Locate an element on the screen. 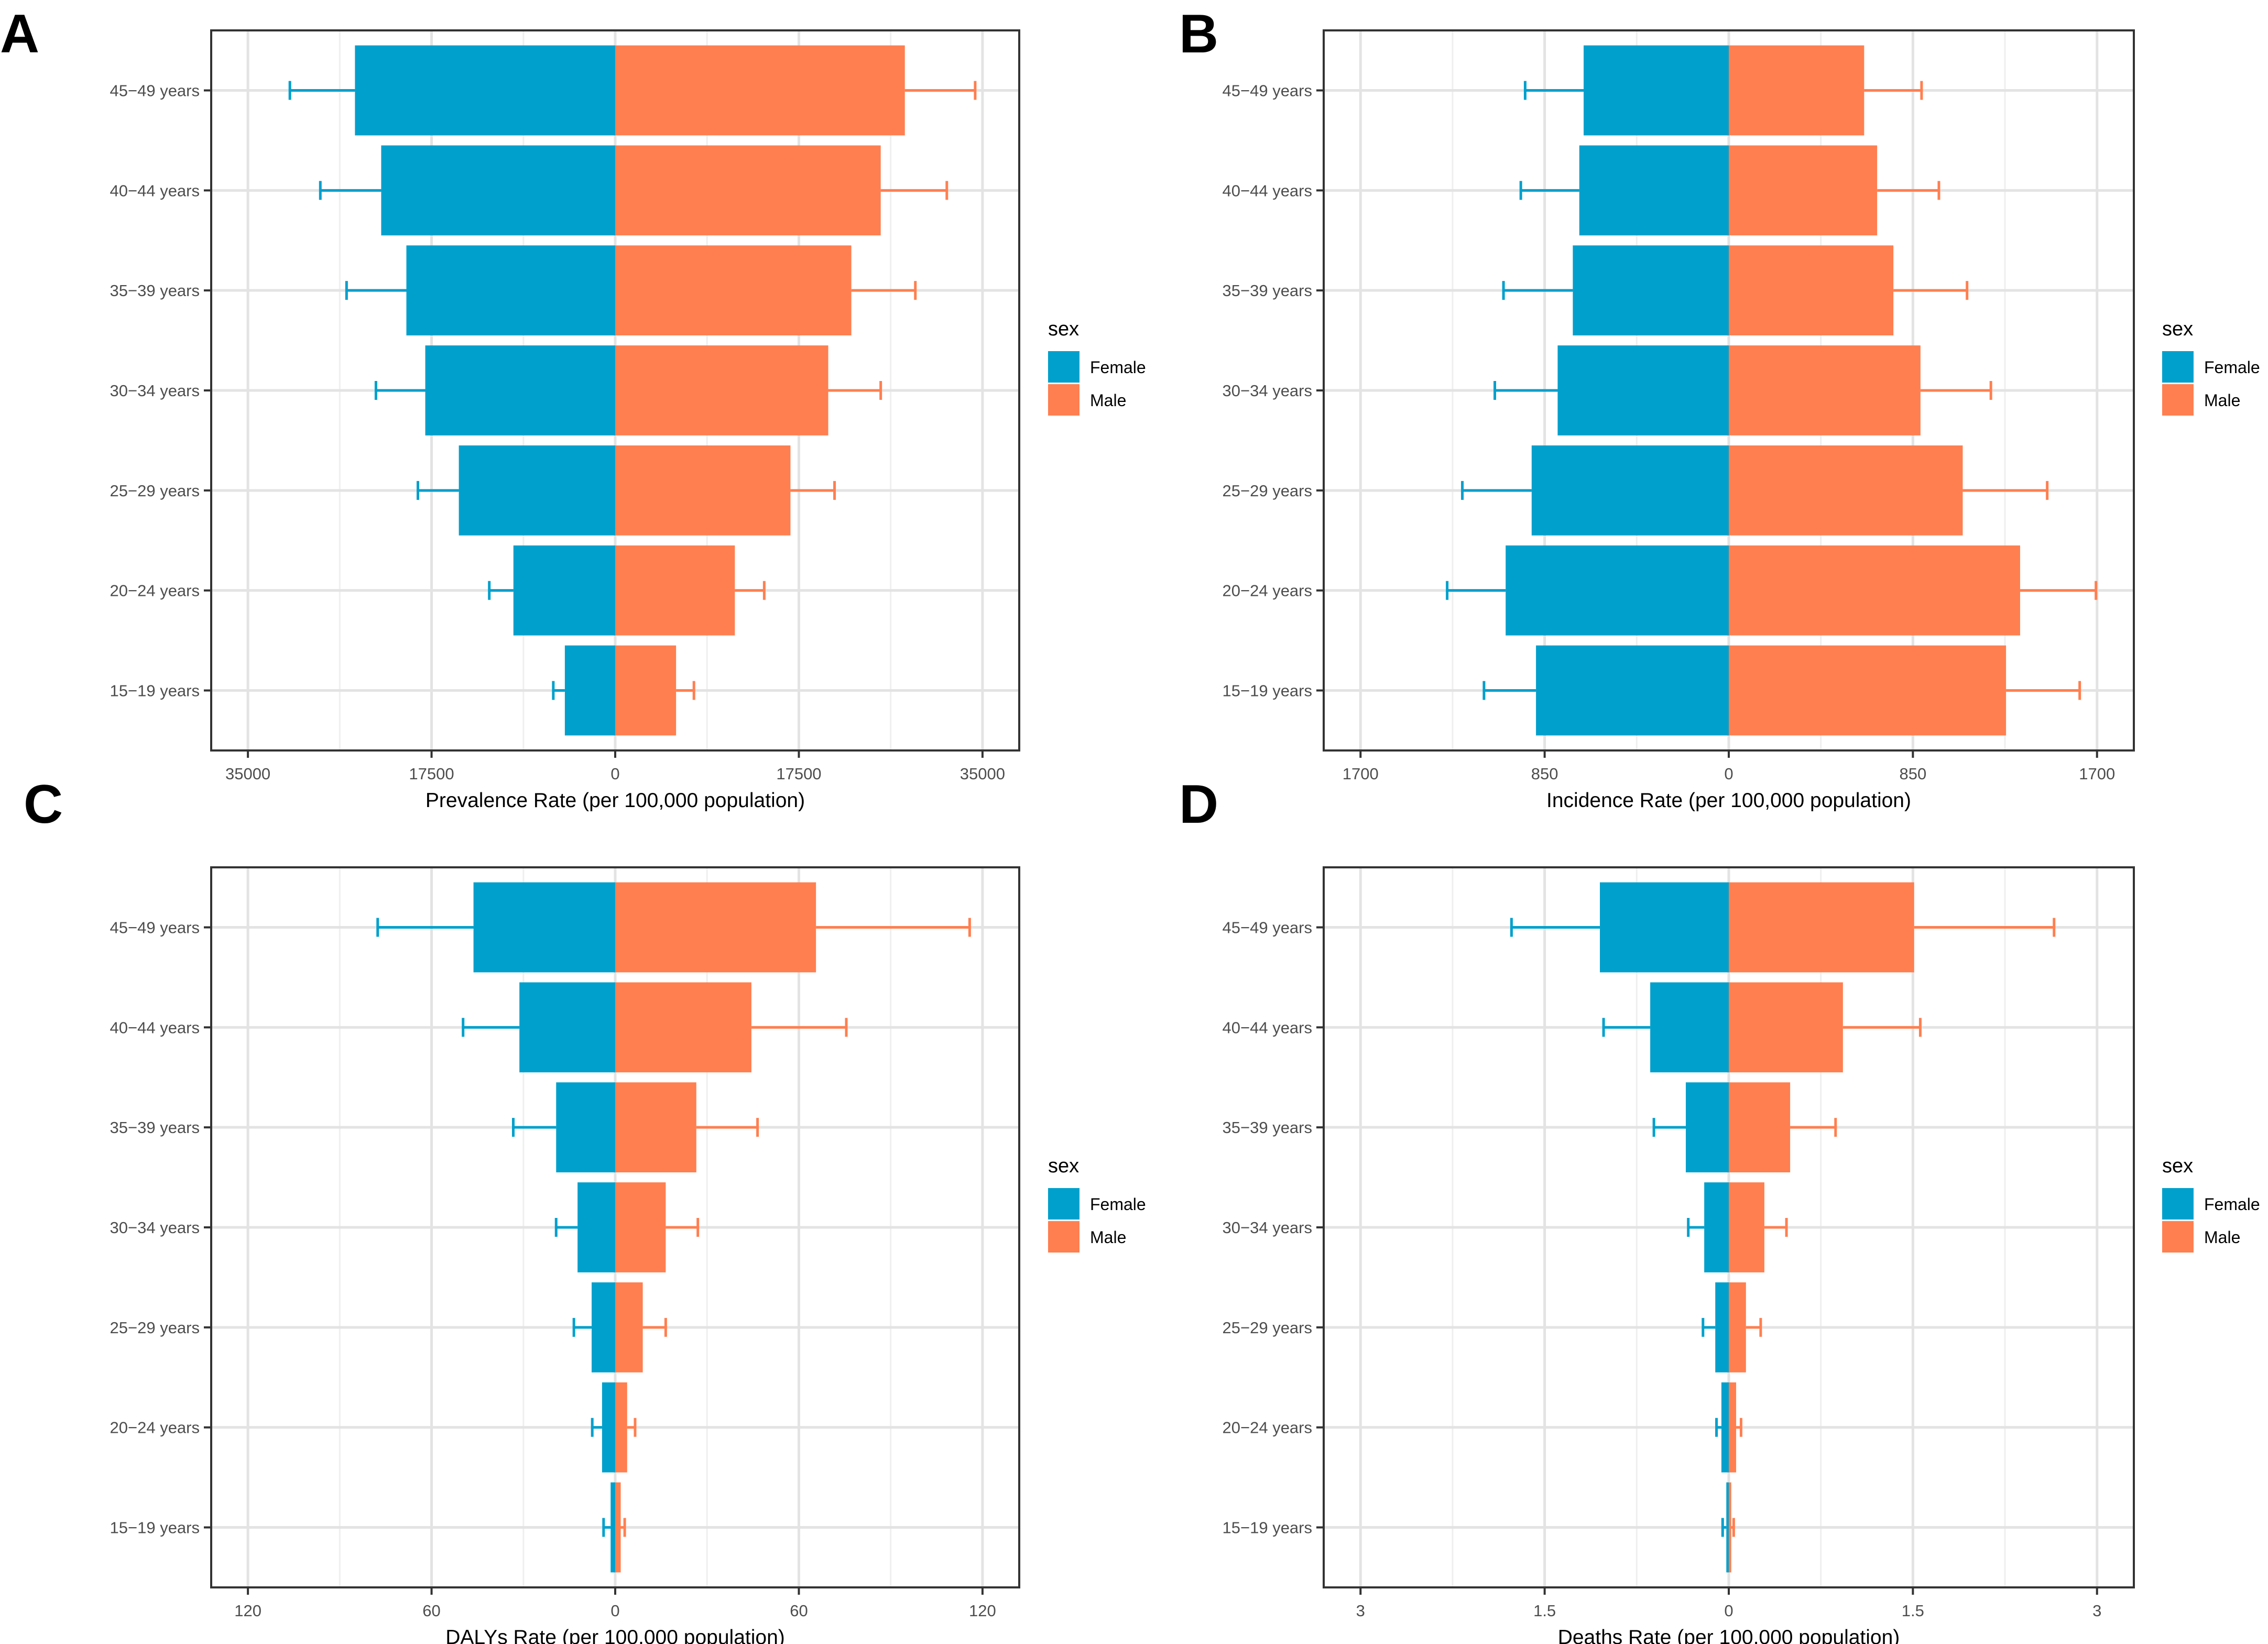 The width and height of the screenshot is (2268, 1644). panel-label: B is located at coordinates (1198, 34).